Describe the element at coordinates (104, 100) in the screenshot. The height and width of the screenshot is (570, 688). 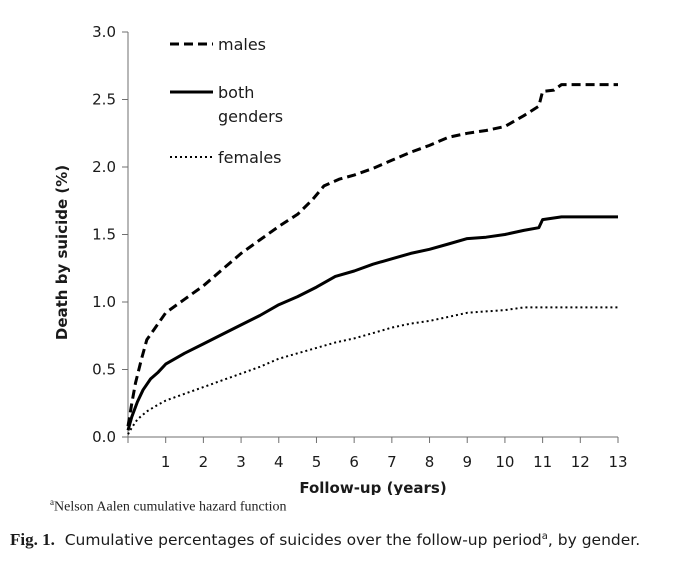
I see `y-tick-label: 2.5` at that location.